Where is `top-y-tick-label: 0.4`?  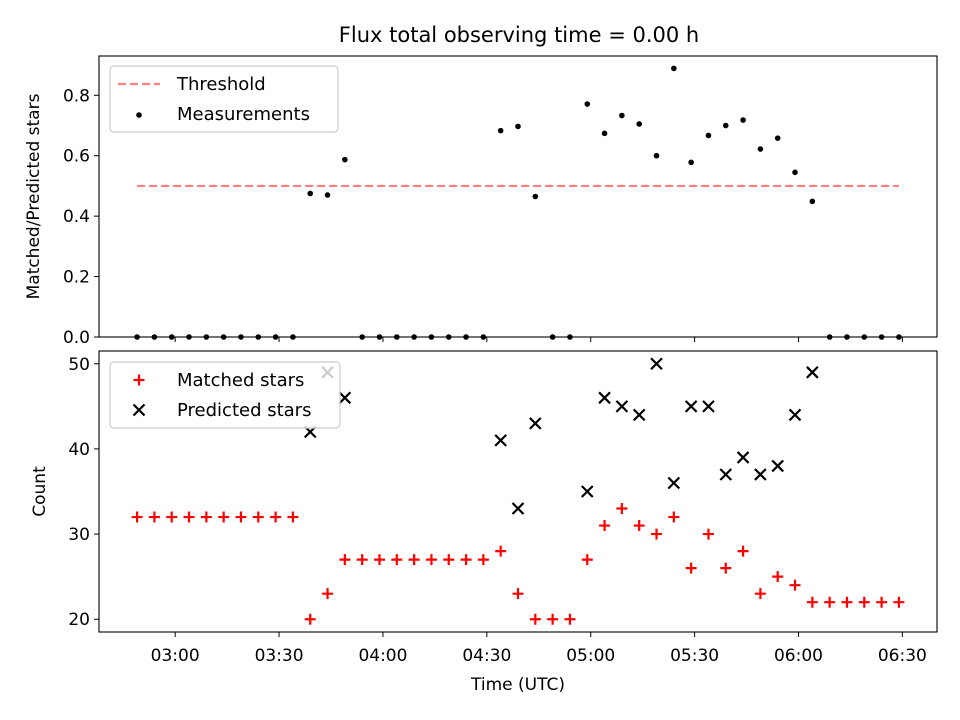 top-y-tick-label: 0.4 is located at coordinates (76, 217).